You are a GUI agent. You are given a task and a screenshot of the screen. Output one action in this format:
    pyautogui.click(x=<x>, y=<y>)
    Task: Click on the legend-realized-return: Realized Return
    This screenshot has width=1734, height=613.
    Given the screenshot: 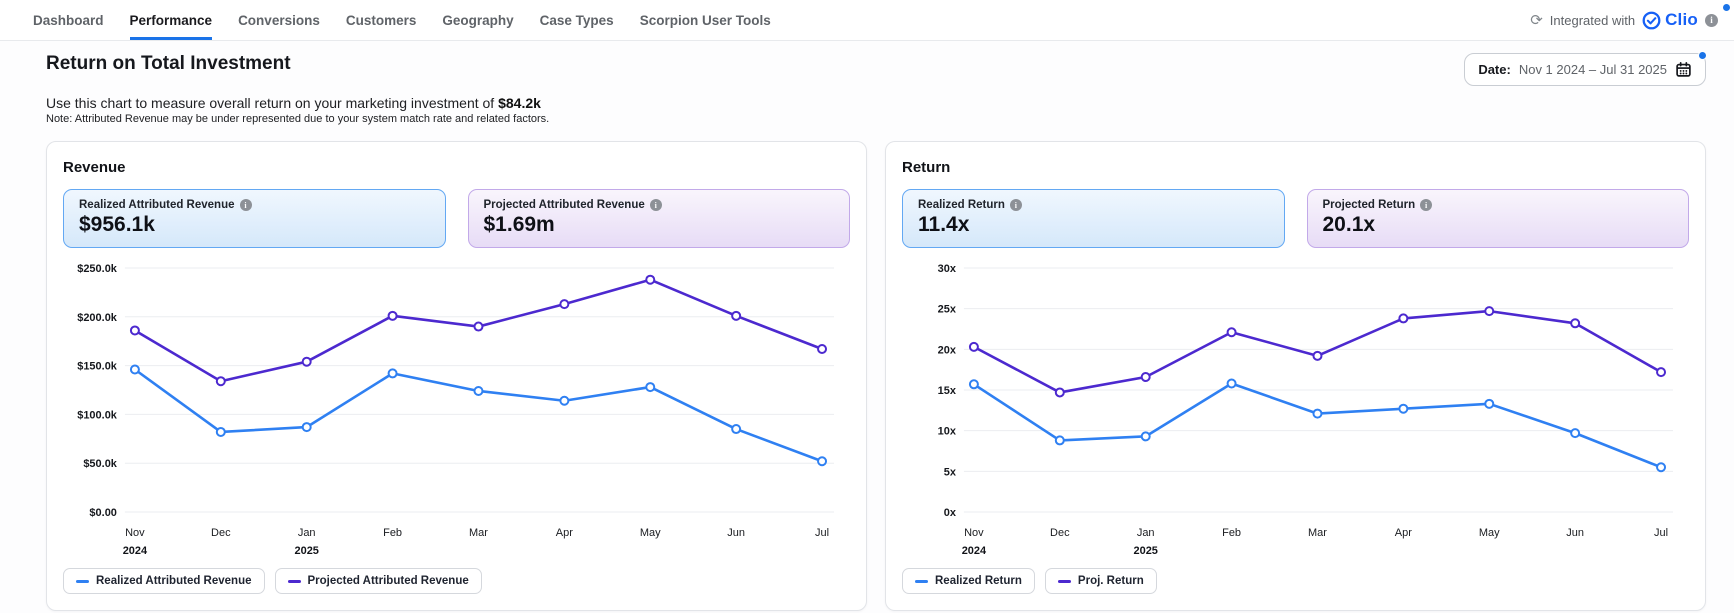 What is the action you would take?
    pyautogui.click(x=968, y=581)
    